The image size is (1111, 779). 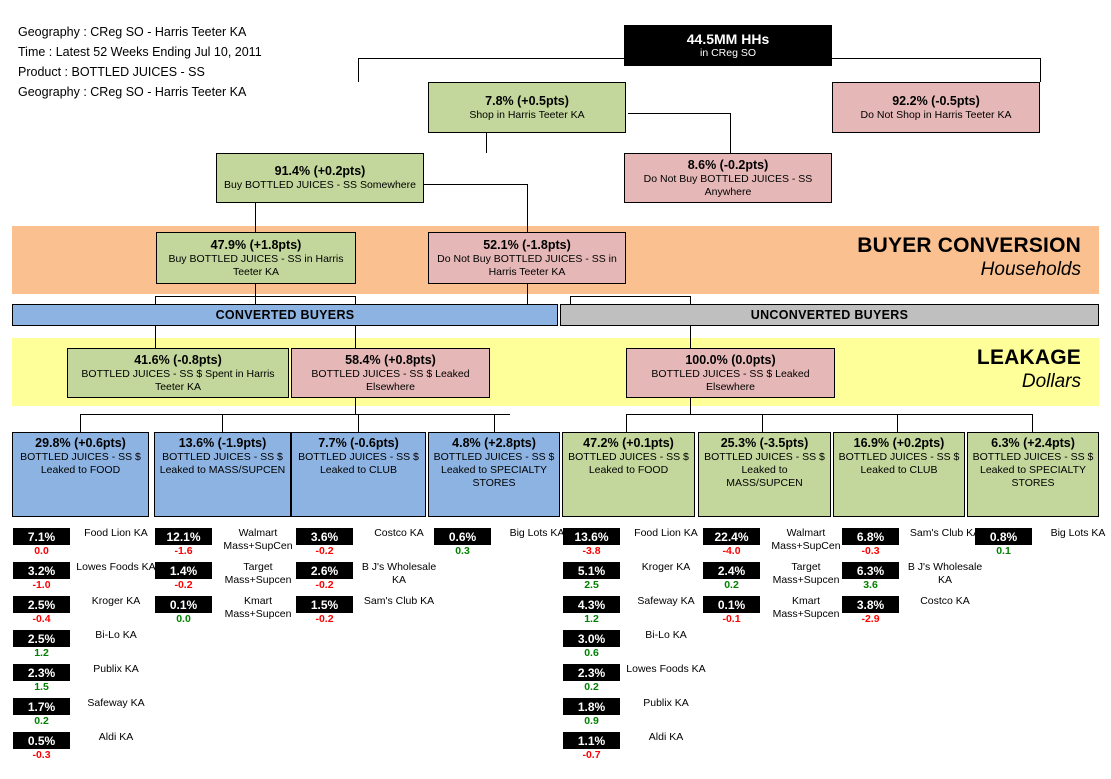 What do you see at coordinates (132, 92) in the screenshot?
I see `meta-geography-line-2: Geography : CReg SO - Harris Teeter KA` at bounding box center [132, 92].